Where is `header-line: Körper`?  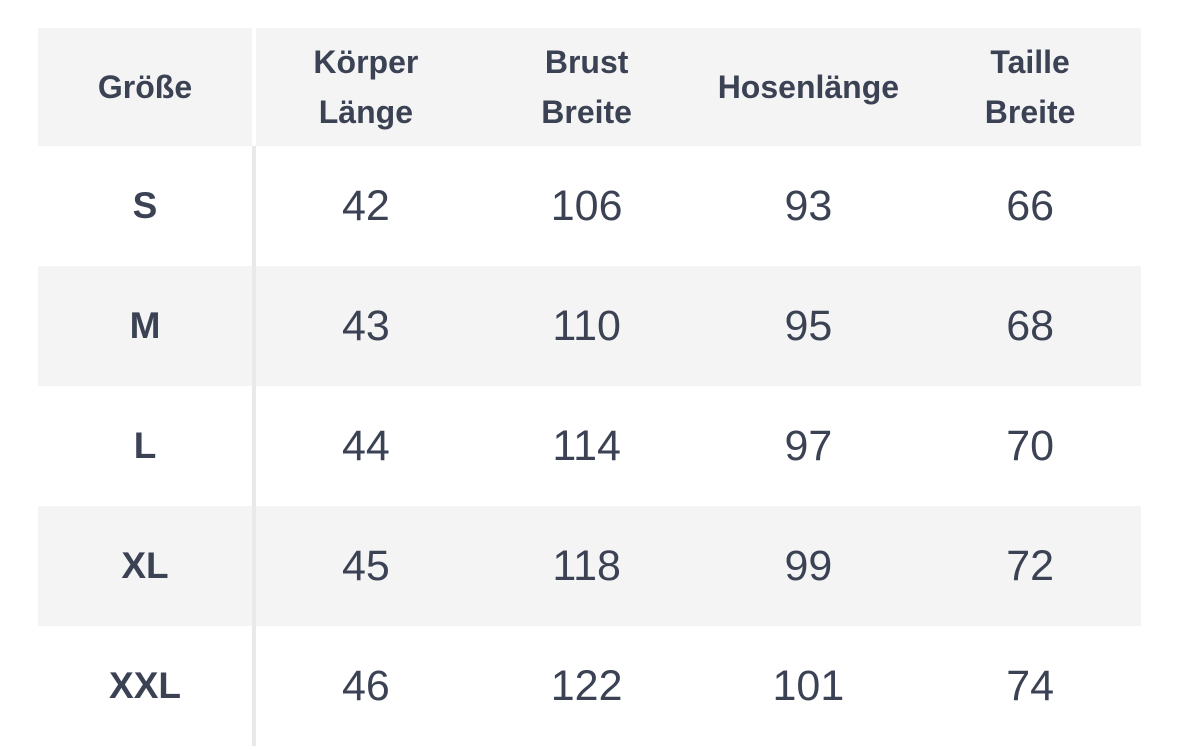
header-line: Körper is located at coordinates (366, 62).